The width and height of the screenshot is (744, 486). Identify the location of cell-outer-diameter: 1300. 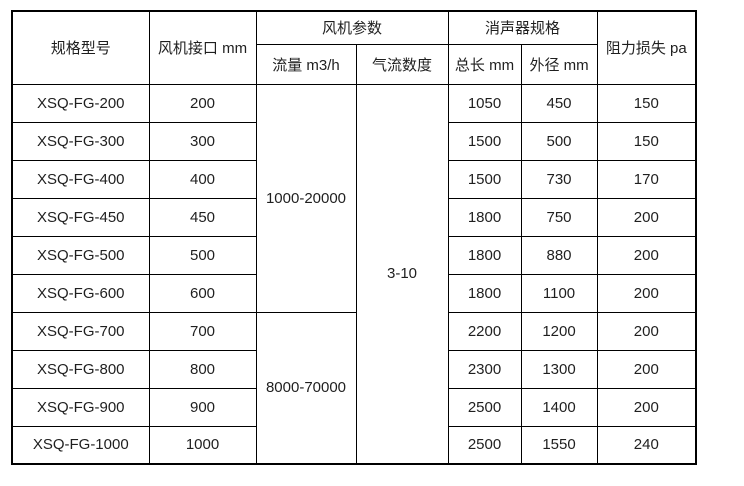
(559, 369).